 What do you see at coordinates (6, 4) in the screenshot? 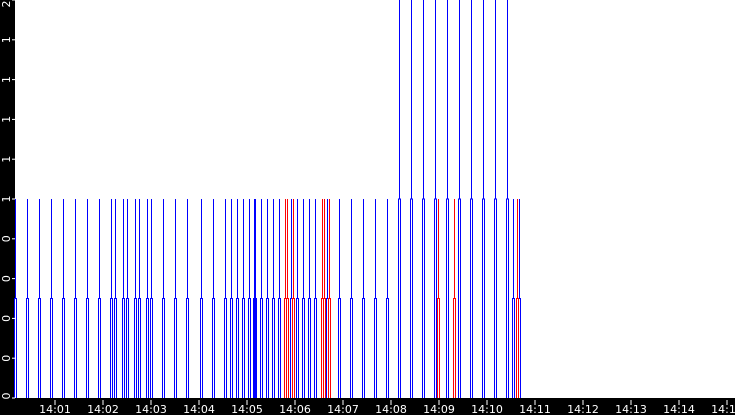
I see `y-tick-label: 2` at bounding box center [6, 4].